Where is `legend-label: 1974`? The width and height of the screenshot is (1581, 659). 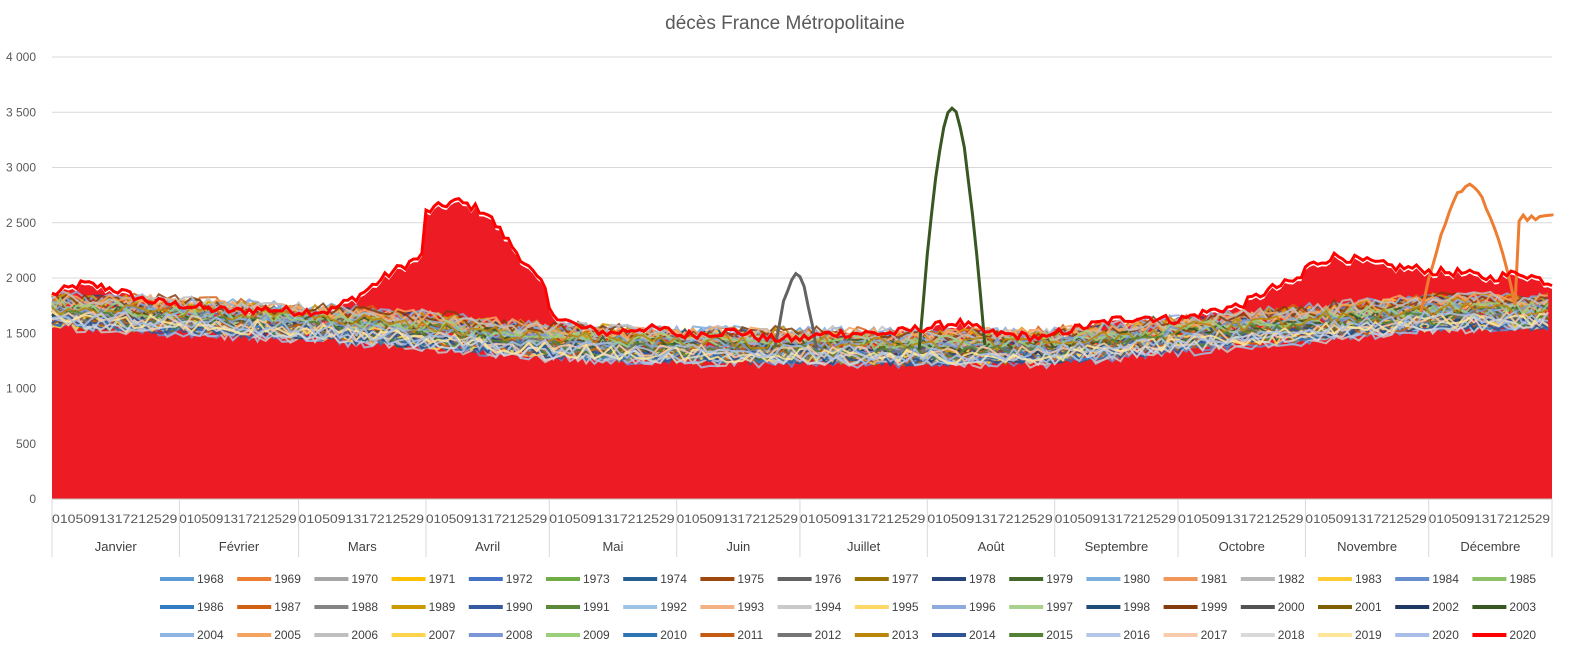 legend-label: 1974 is located at coordinates (673, 579).